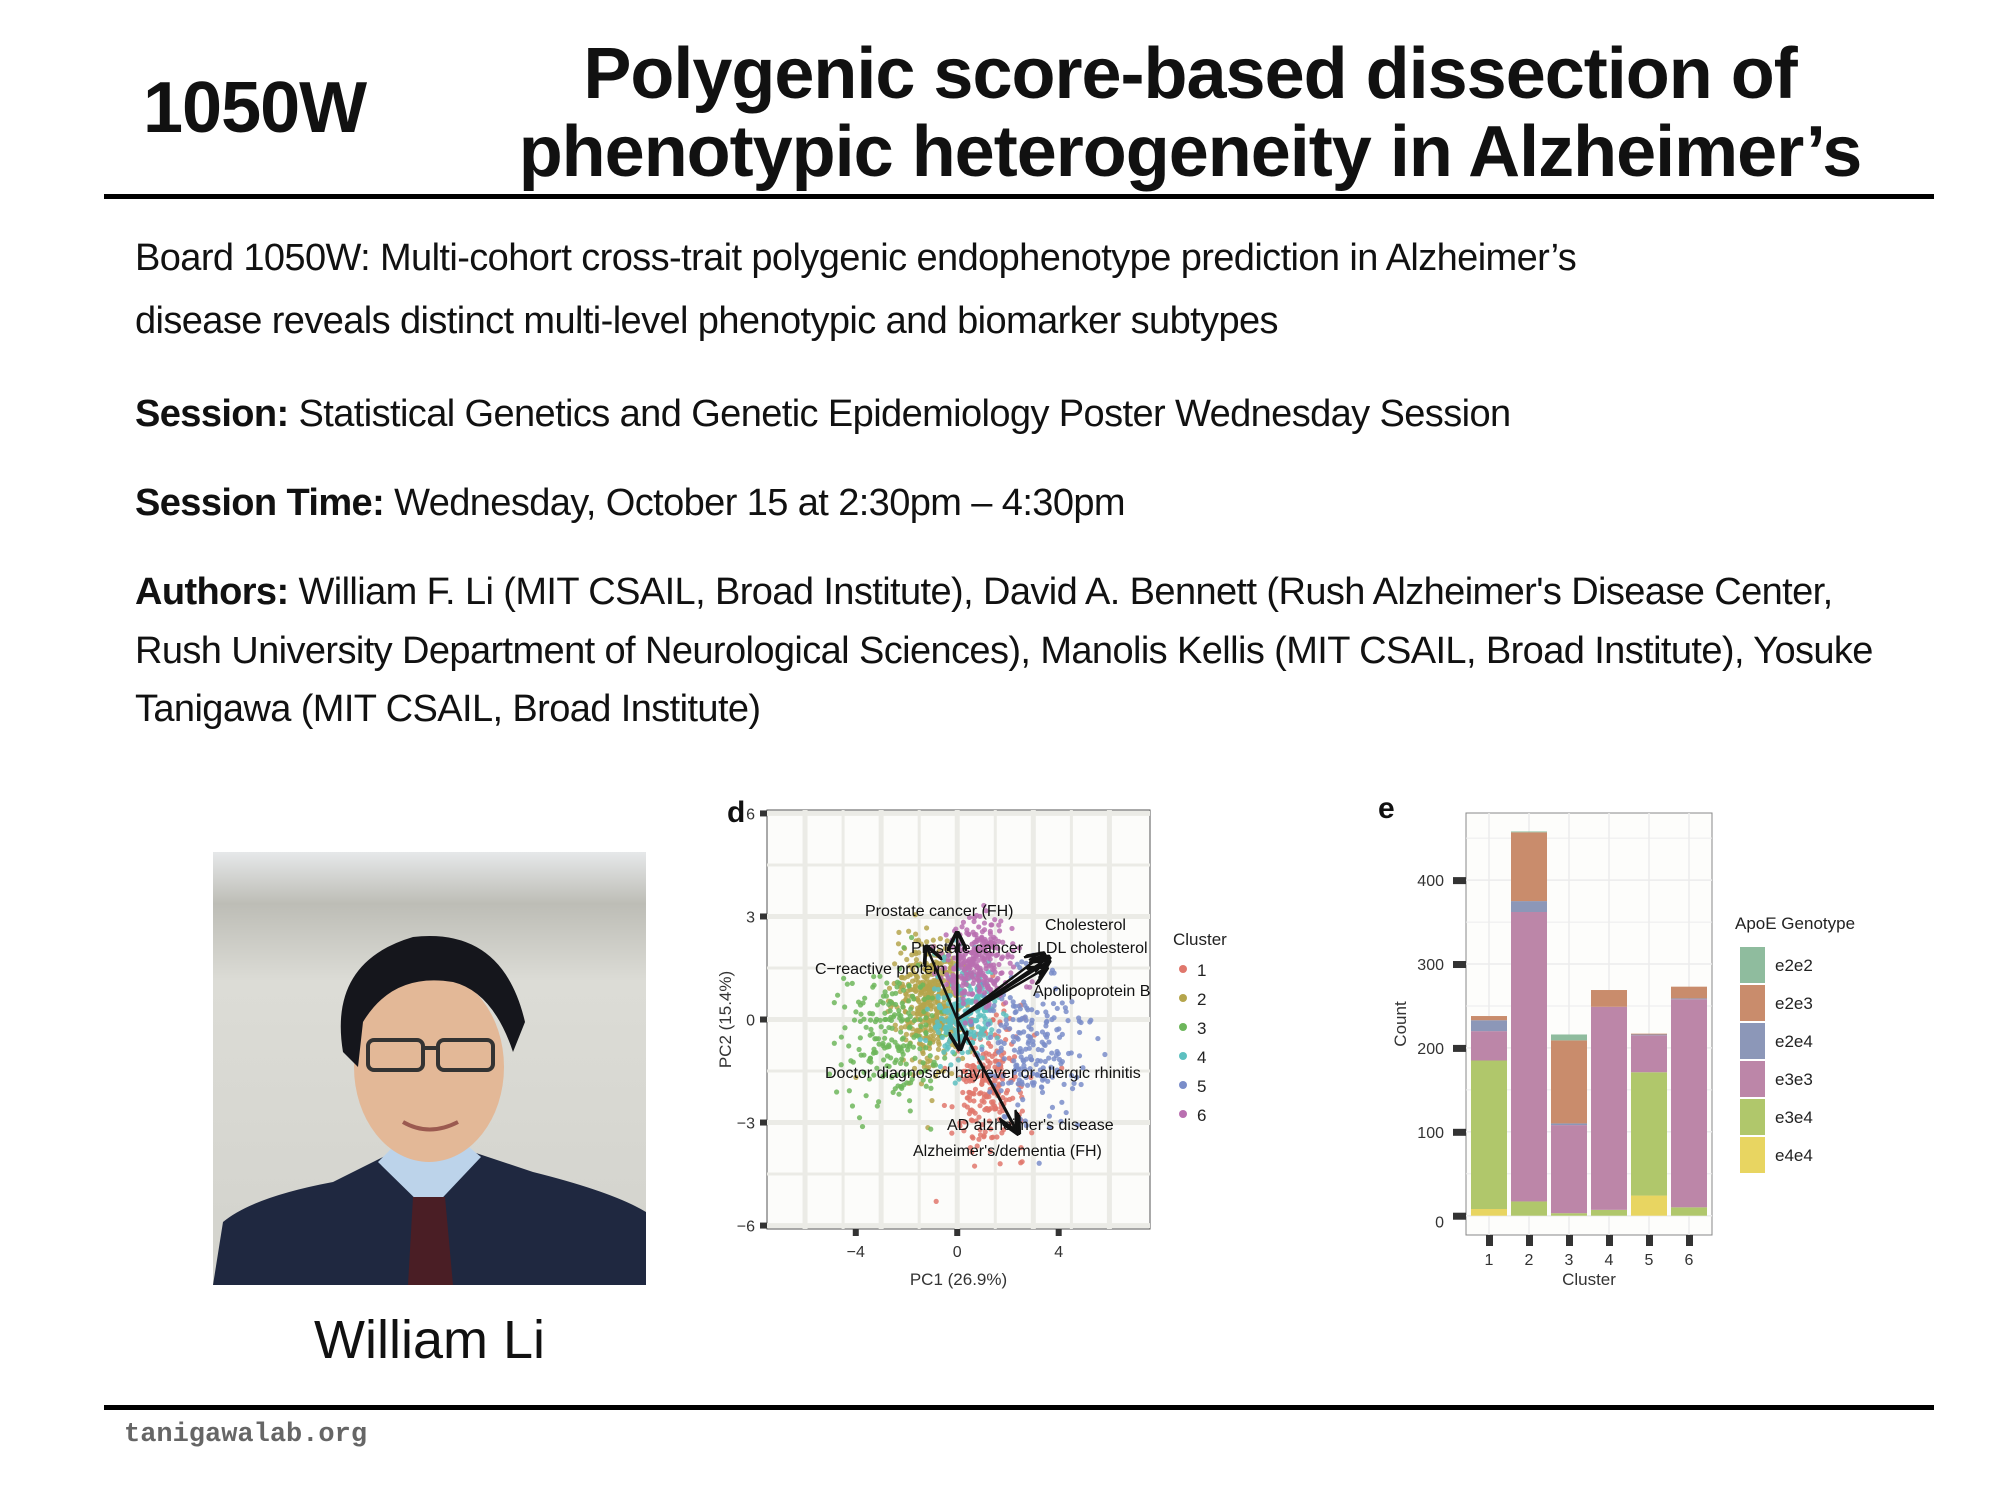 The image size is (2000, 1500). I want to click on x-tick, so click(1058, 1232).